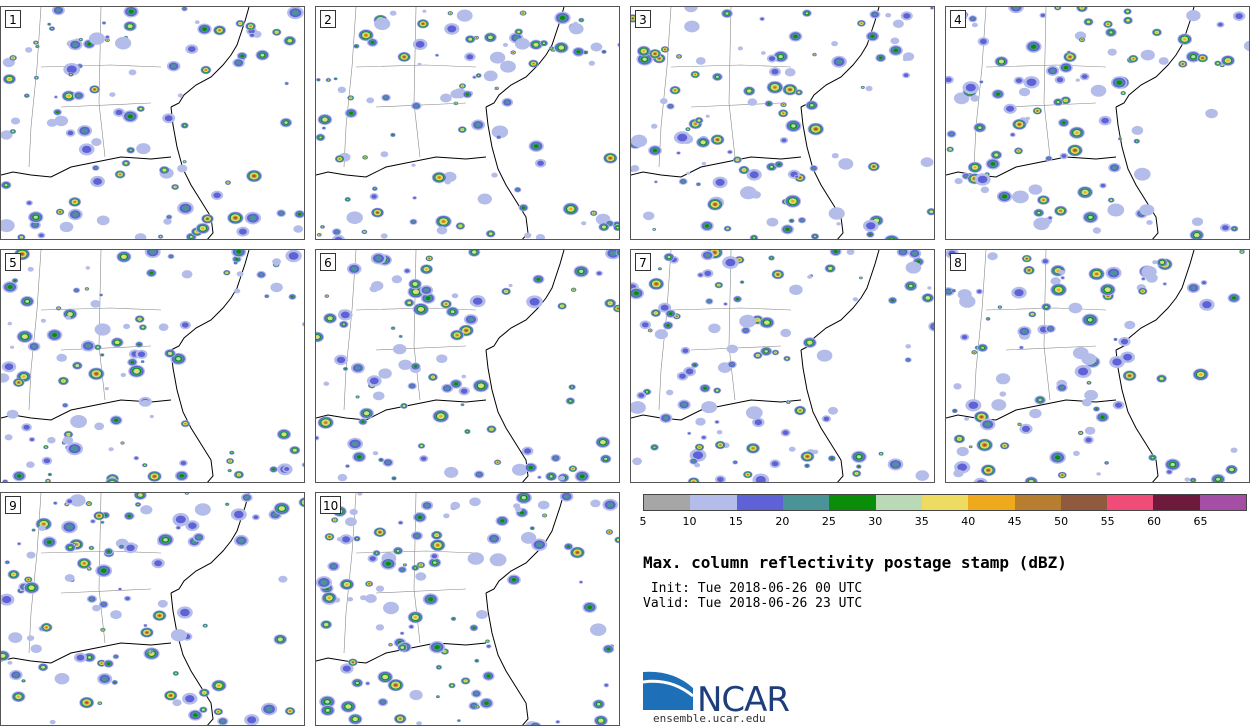  Describe the element at coordinates (875, 521) in the screenshot. I see `colorbar-tick-label: 30` at that location.